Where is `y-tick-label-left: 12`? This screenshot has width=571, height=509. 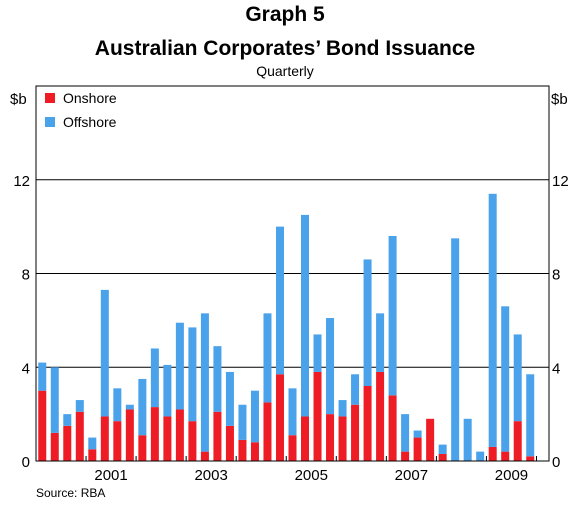
y-tick-label-left: 12 is located at coordinates (21, 181).